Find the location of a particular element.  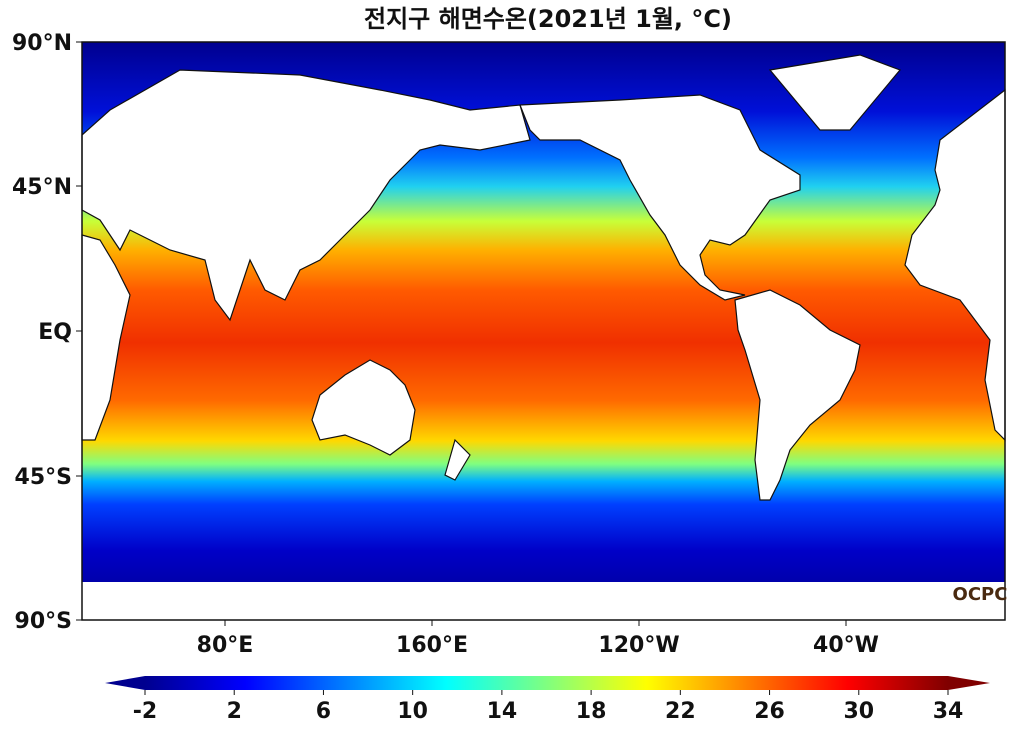

colorbar-tick-label: 34 is located at coordinates (948, 711).